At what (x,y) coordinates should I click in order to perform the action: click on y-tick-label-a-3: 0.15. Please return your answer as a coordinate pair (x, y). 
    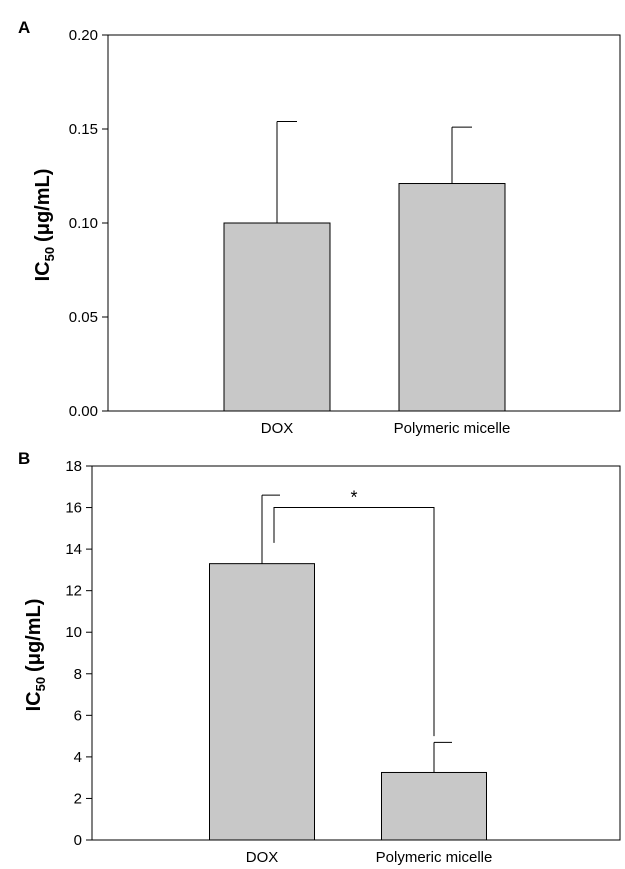
    Looking at the image, I should click on (83, 129).